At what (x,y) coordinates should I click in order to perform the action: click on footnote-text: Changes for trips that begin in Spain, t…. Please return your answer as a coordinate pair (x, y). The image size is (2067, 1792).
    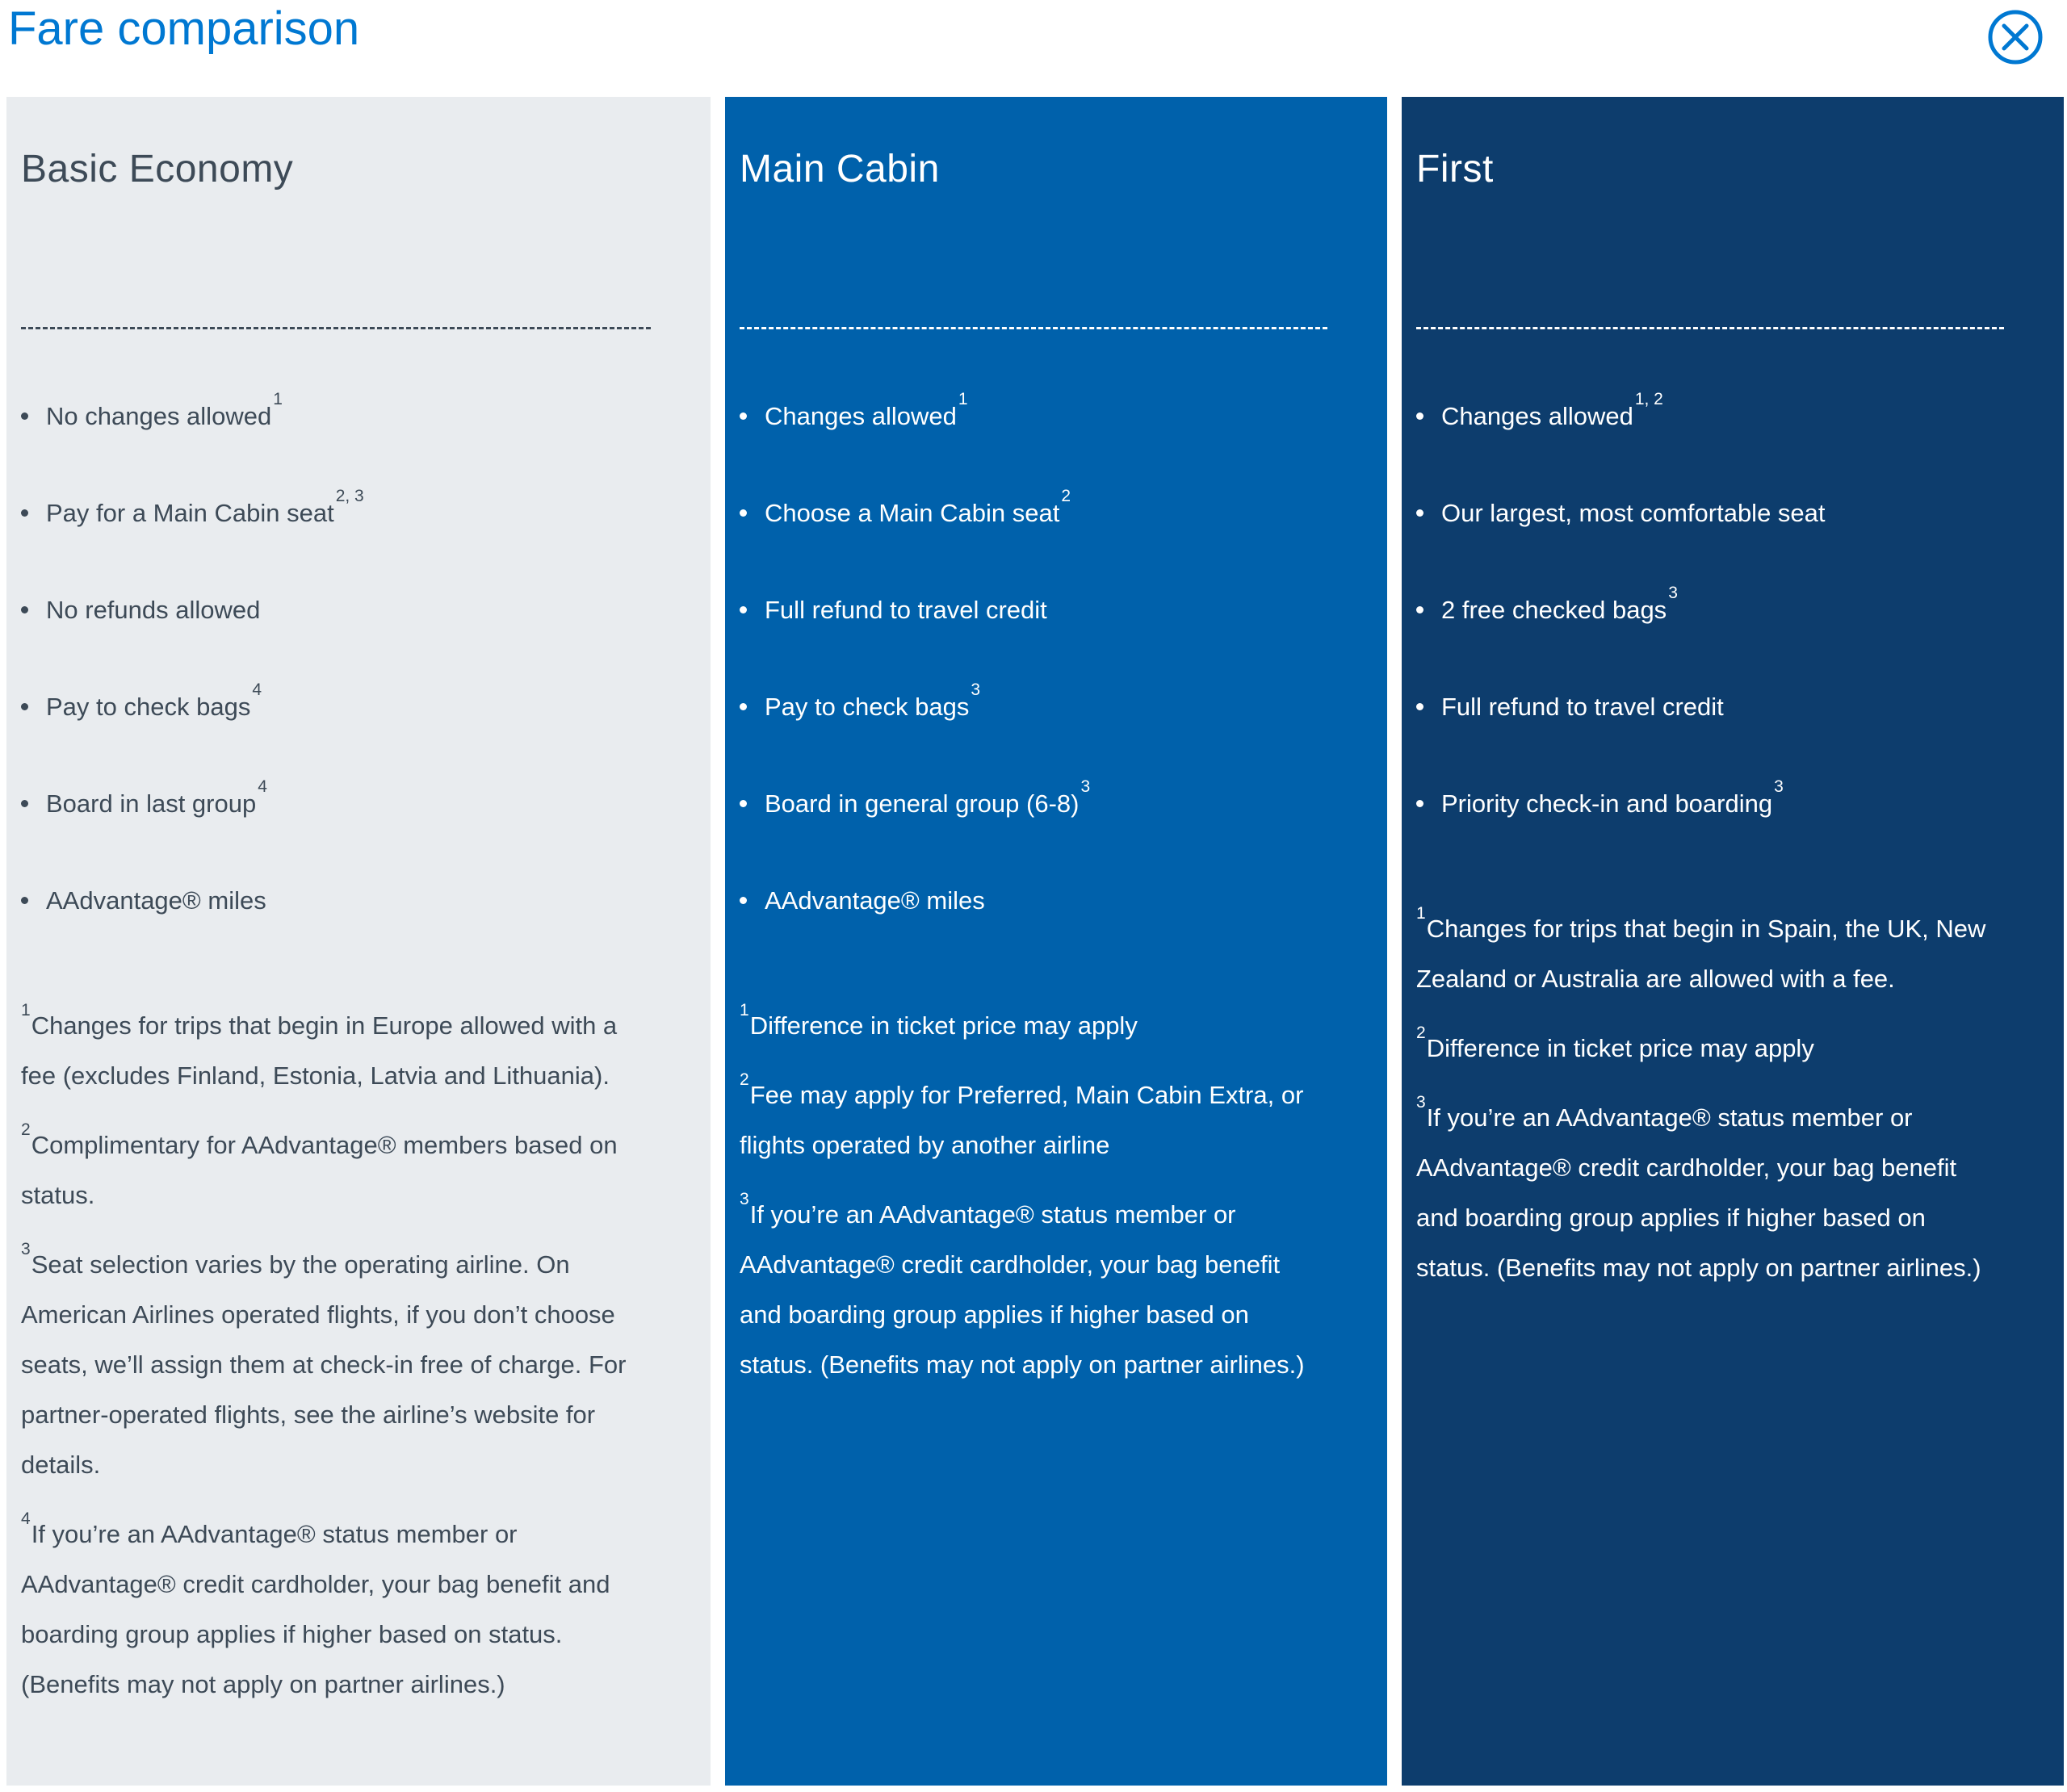
    Looking at the image, I should click on (1701, 954).